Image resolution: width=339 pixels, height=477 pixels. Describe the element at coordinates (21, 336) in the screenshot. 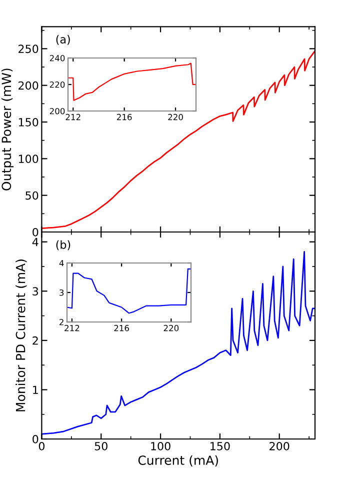

I see `y-axis-title: Monitor PD Current (mA)` at that location.